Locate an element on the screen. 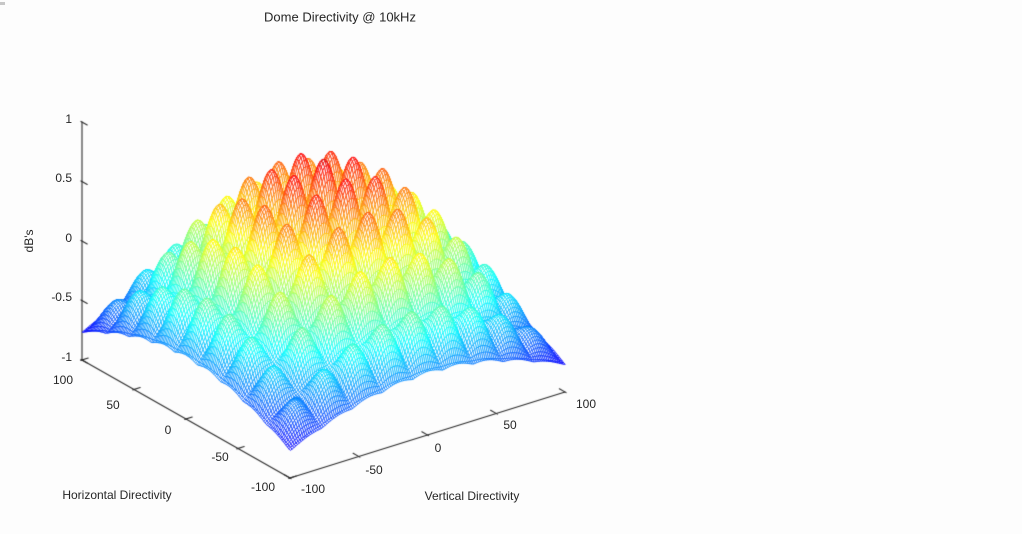 The width and height of the screenshot is (1022, 534). y-axis-label: Vertical Directivity is located at coordinates (472, 496).